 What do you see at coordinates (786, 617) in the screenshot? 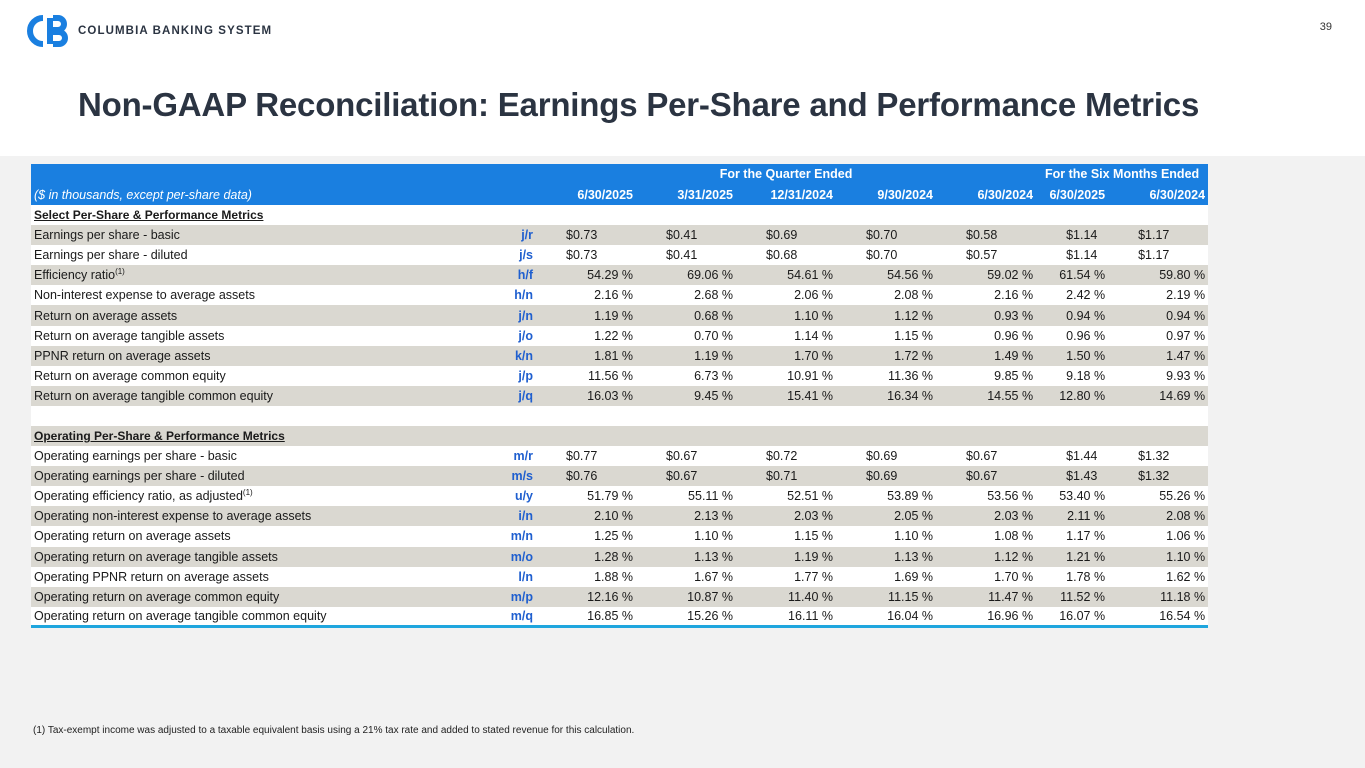
I see `value-cell: 16.11 %` at bounding box center [786, 617].